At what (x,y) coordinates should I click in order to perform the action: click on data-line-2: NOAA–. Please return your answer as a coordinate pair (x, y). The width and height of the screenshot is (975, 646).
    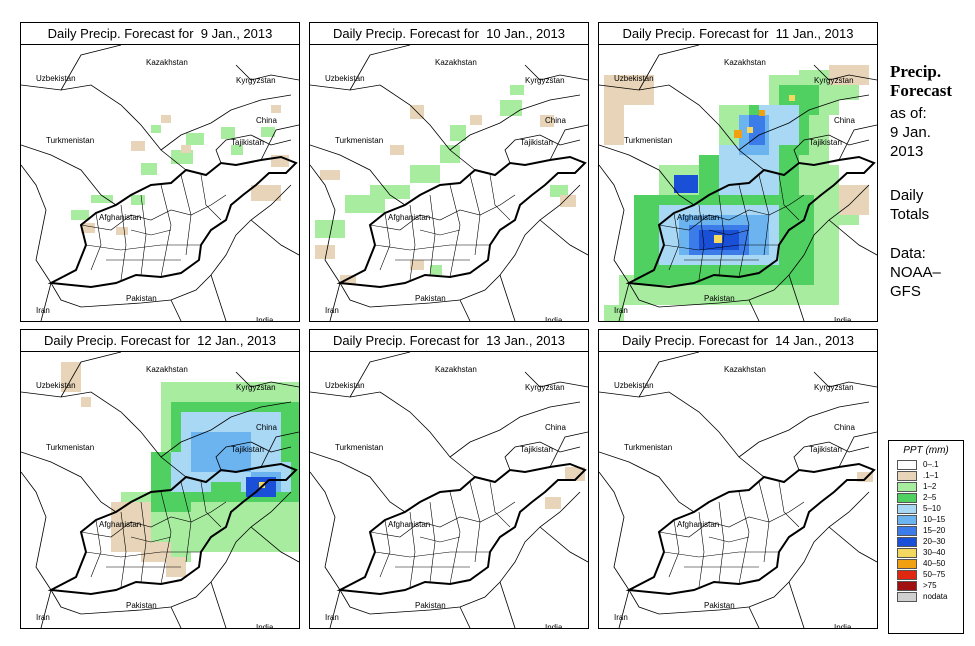
    Looking at the image, I should click on (915, 272).